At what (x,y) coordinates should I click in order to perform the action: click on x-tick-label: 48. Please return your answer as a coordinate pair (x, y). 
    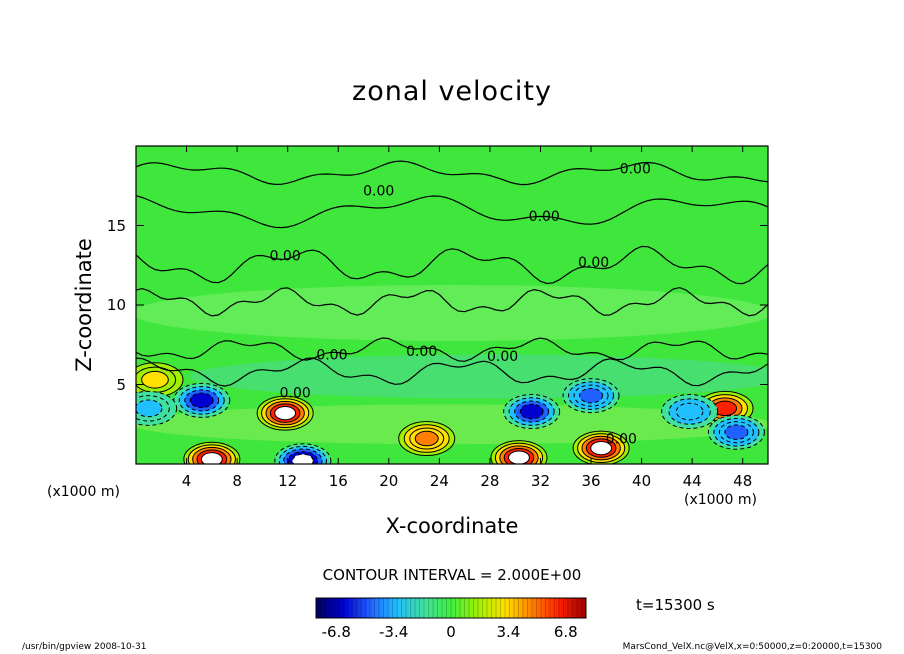
    Looking at the image, I should click on (743, 481).